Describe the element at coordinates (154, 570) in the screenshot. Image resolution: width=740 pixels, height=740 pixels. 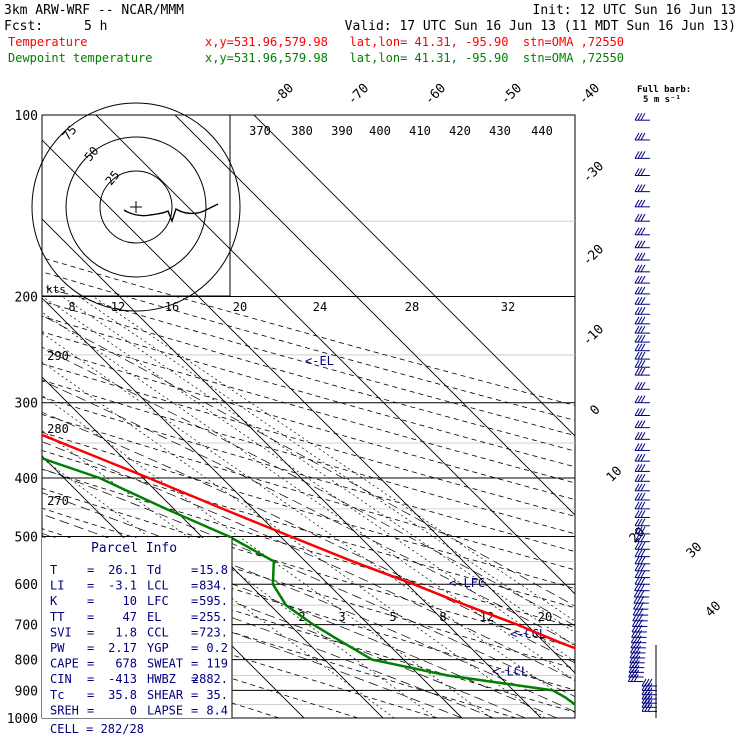
I see `parcel-key: Td` at that location.